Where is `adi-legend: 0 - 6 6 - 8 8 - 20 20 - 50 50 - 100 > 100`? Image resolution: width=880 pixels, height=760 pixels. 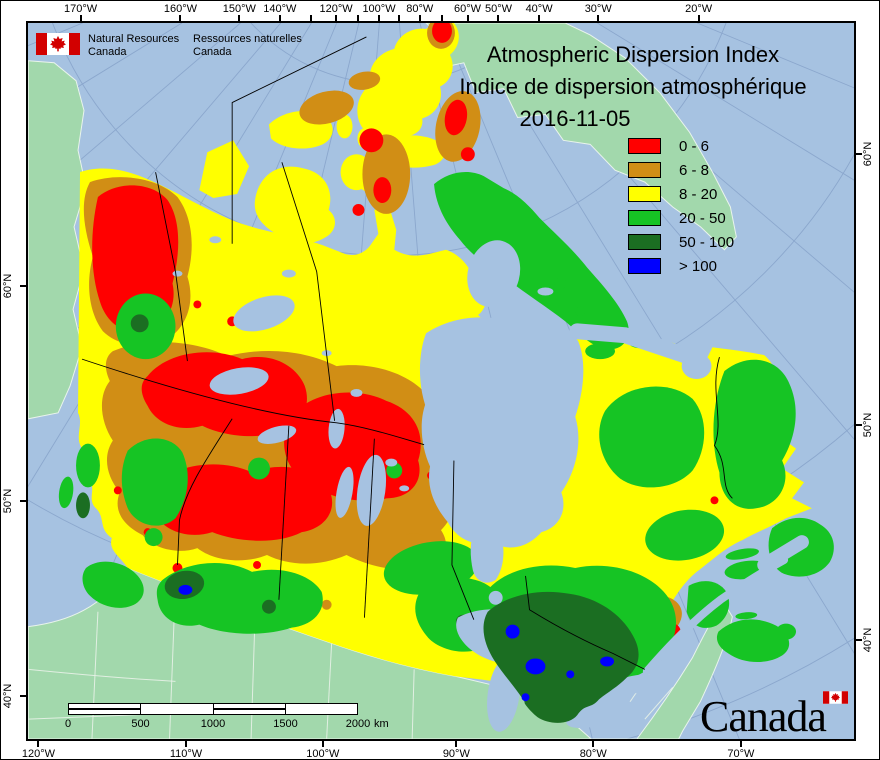
adi-legend: 0 - 6 6 - 8 8 - 20 20 - 50 50 - 100 > 100 is located at coordinates (681, 210).